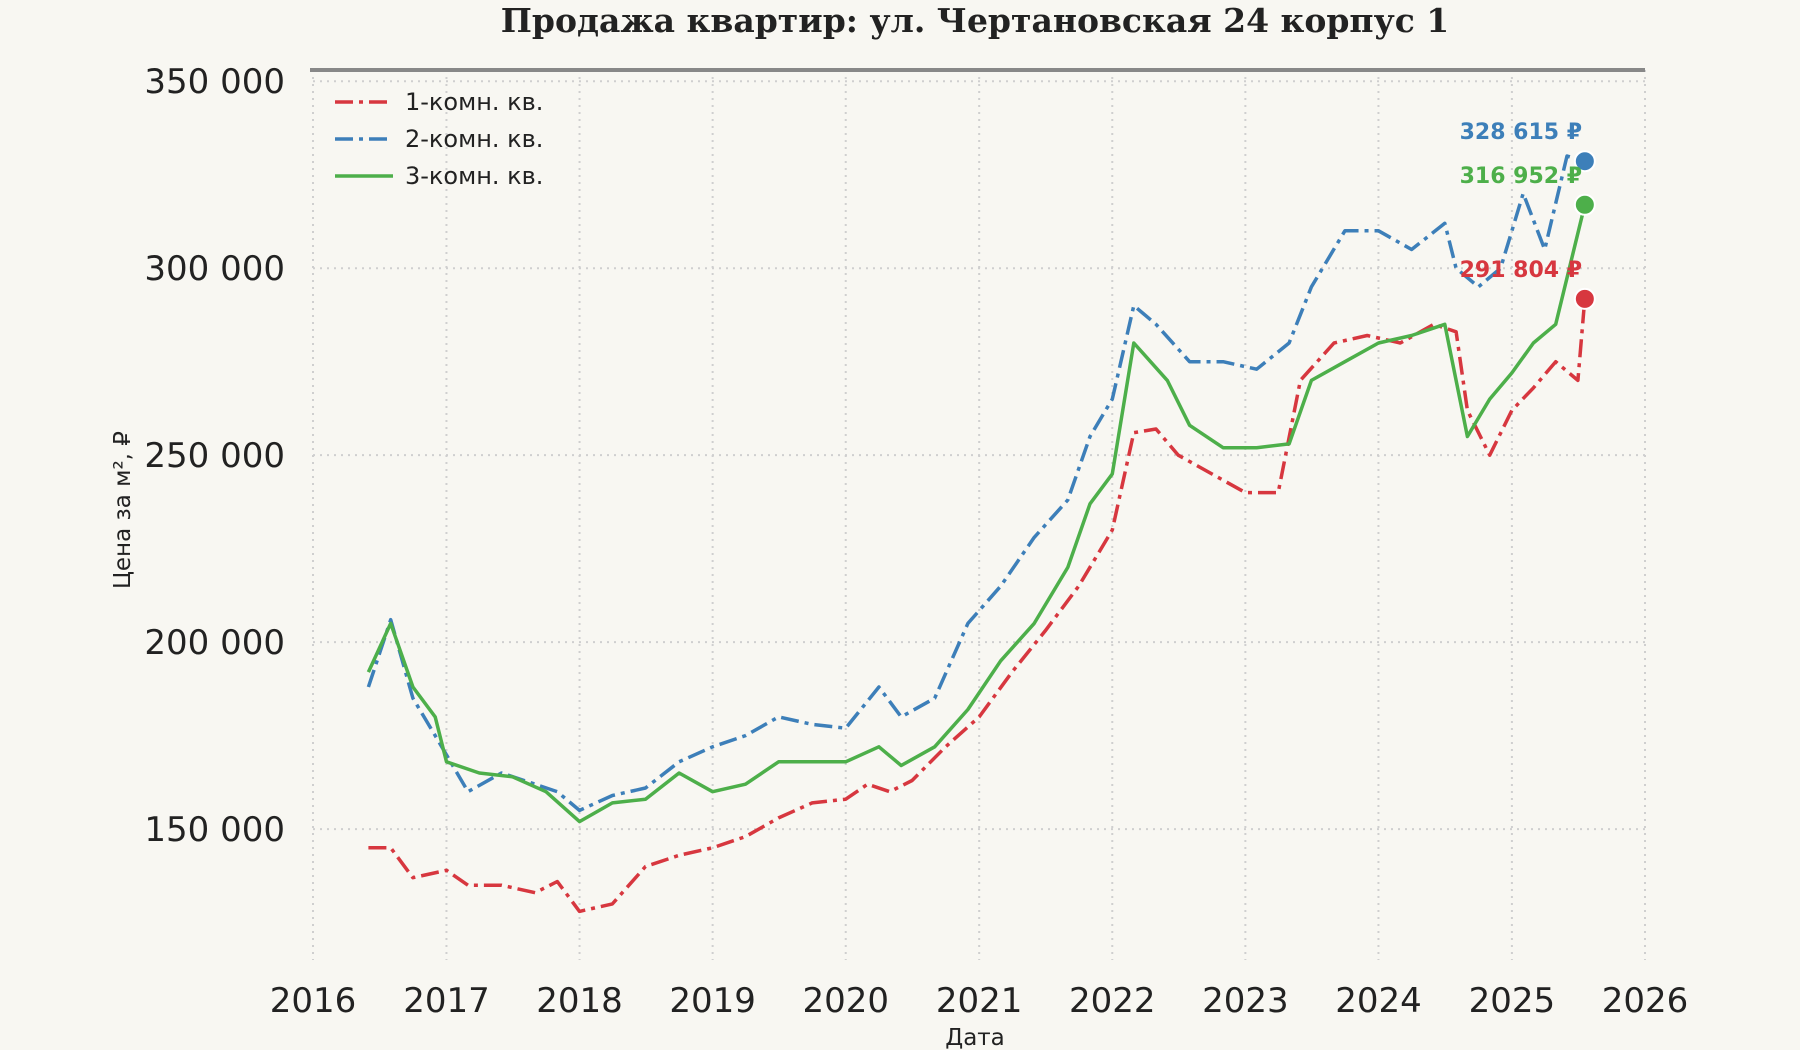  I want to click on end-value-label: 316 952 ₽, so click(1521, 176).